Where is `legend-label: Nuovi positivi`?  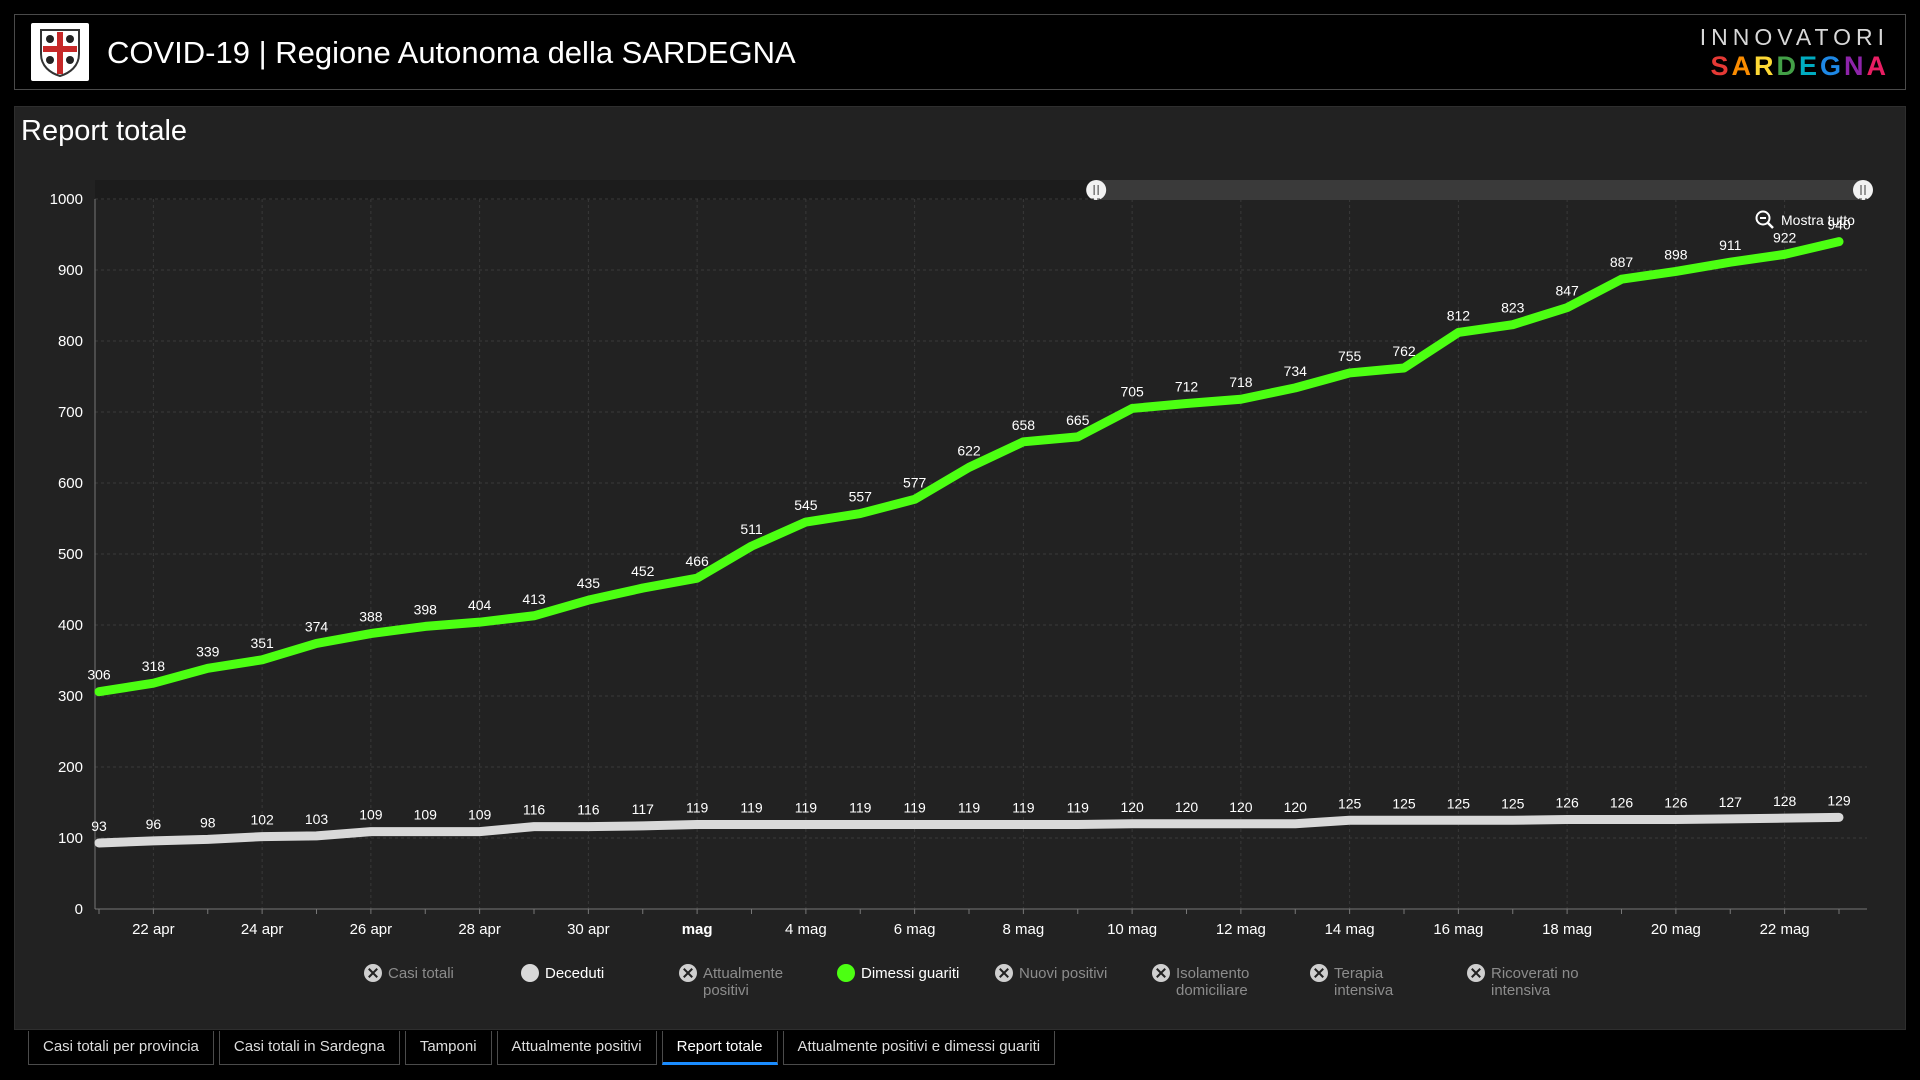
legend-label: Nuovi positivi is located at coordinates (1063, 973).